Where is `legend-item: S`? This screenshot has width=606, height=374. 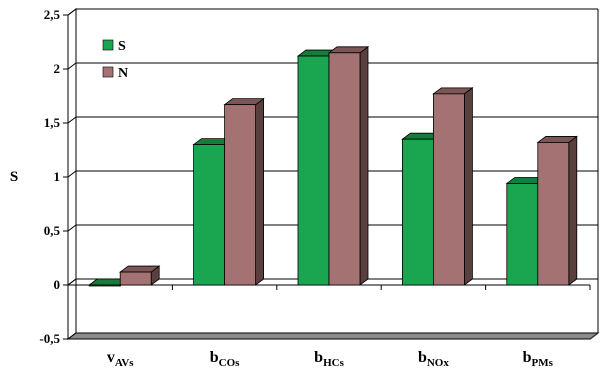
legend-item: S is located at coordinates (114, 46).